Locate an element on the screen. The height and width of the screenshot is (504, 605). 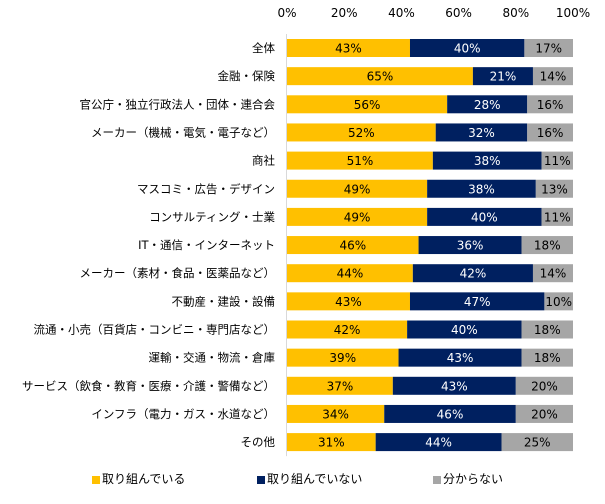
legend: 取り組んでいる 取り組んでいない 分からない is located at coordinates (302, 480).